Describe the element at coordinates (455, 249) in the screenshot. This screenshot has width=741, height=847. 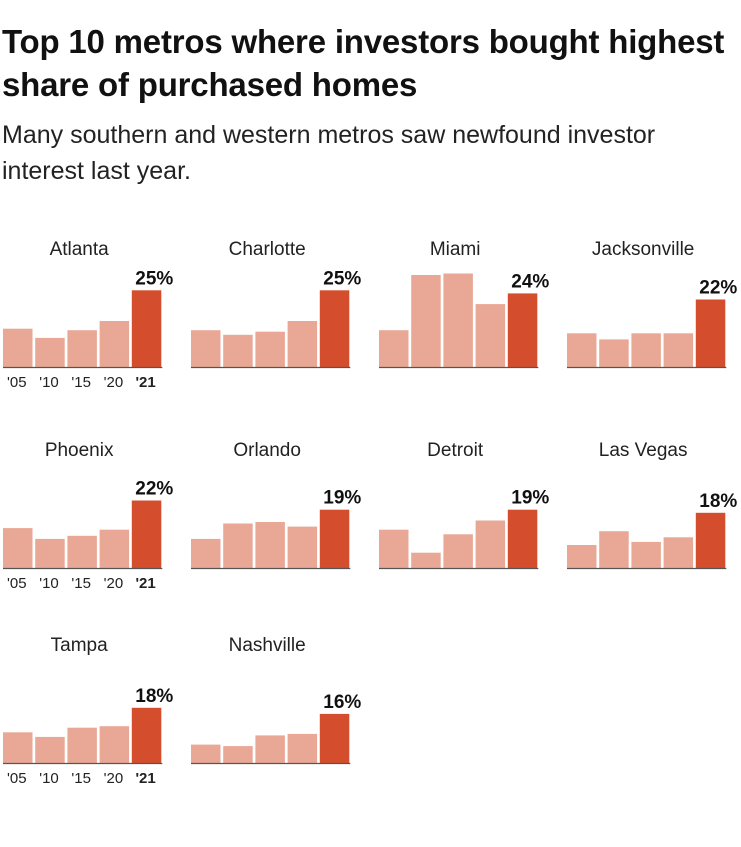
I see `metro-name-miami: Miami` at that location.